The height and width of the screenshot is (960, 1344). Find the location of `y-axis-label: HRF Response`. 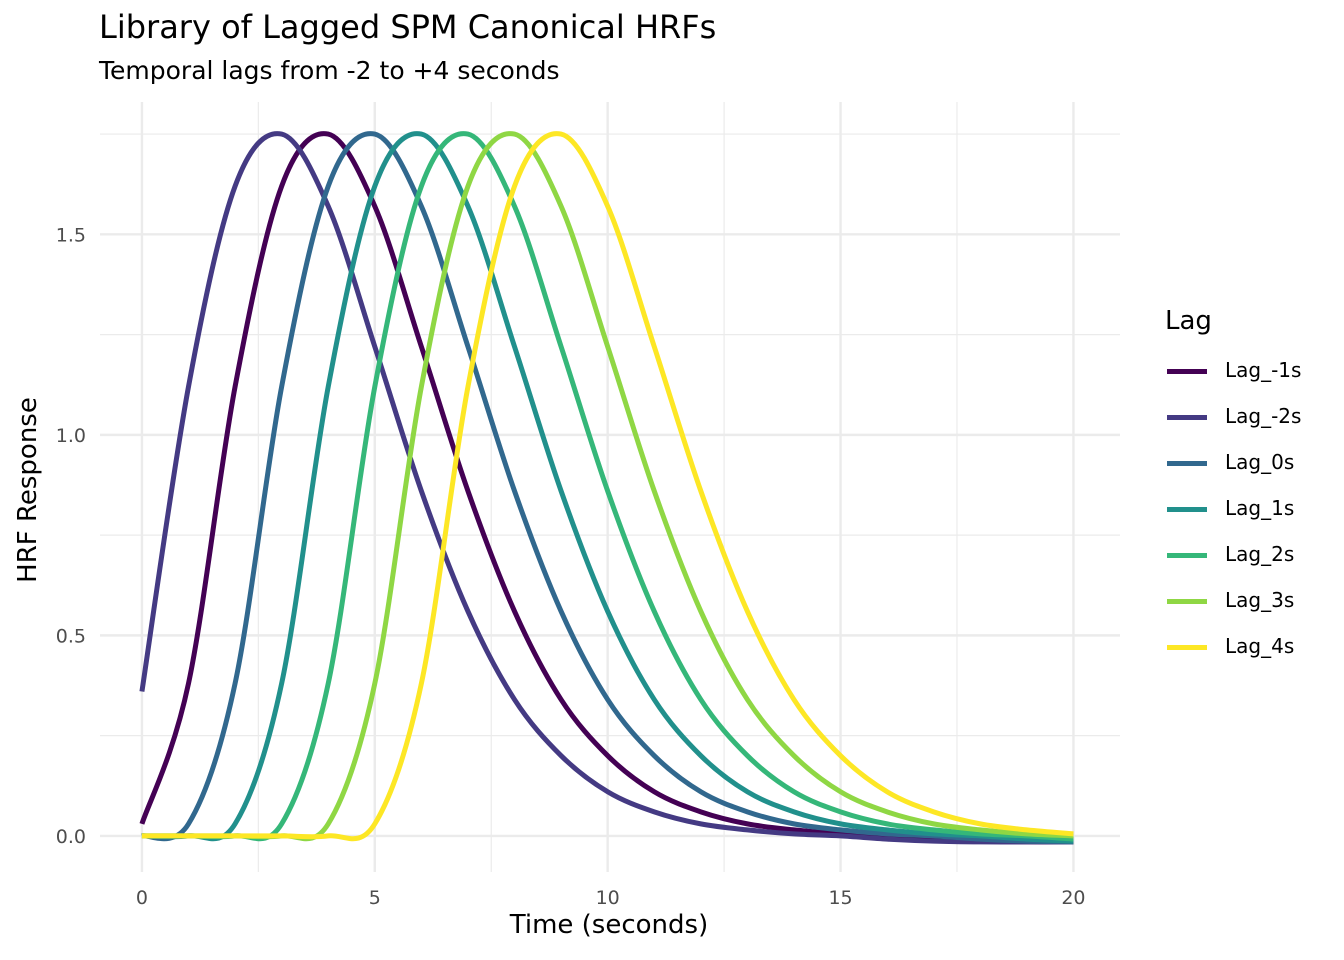

y-axis-label: HRF Response is located at coordinates (28, 490).